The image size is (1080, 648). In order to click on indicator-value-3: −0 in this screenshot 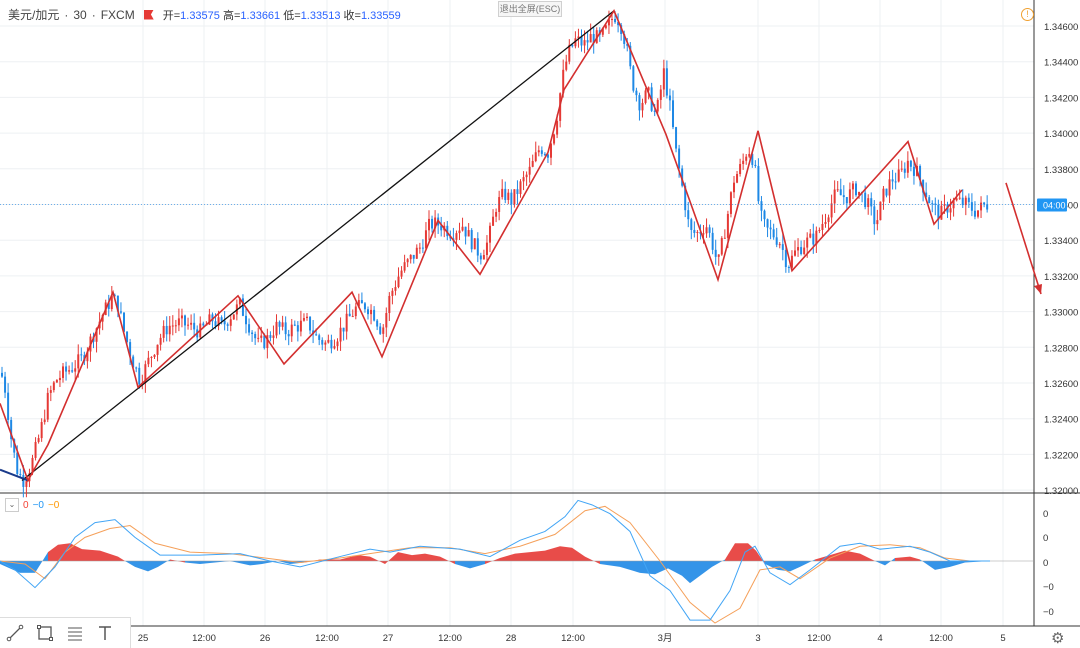, I will do `click(53, 505)`.